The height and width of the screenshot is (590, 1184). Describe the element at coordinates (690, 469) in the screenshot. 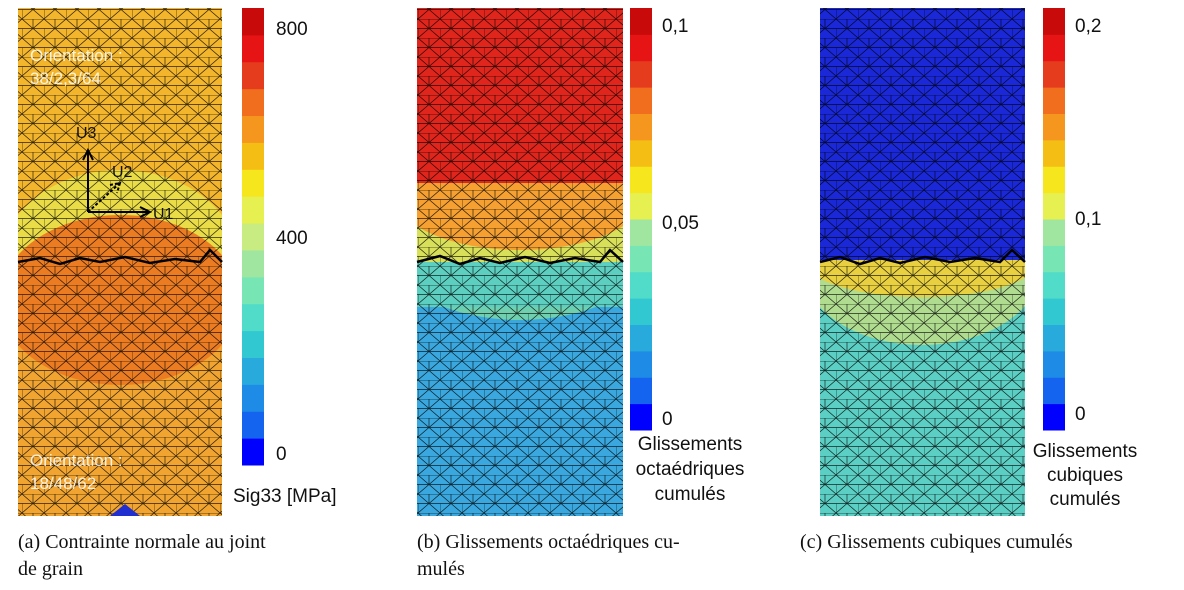

I see `colorbar-label: octaédriques` at that location.